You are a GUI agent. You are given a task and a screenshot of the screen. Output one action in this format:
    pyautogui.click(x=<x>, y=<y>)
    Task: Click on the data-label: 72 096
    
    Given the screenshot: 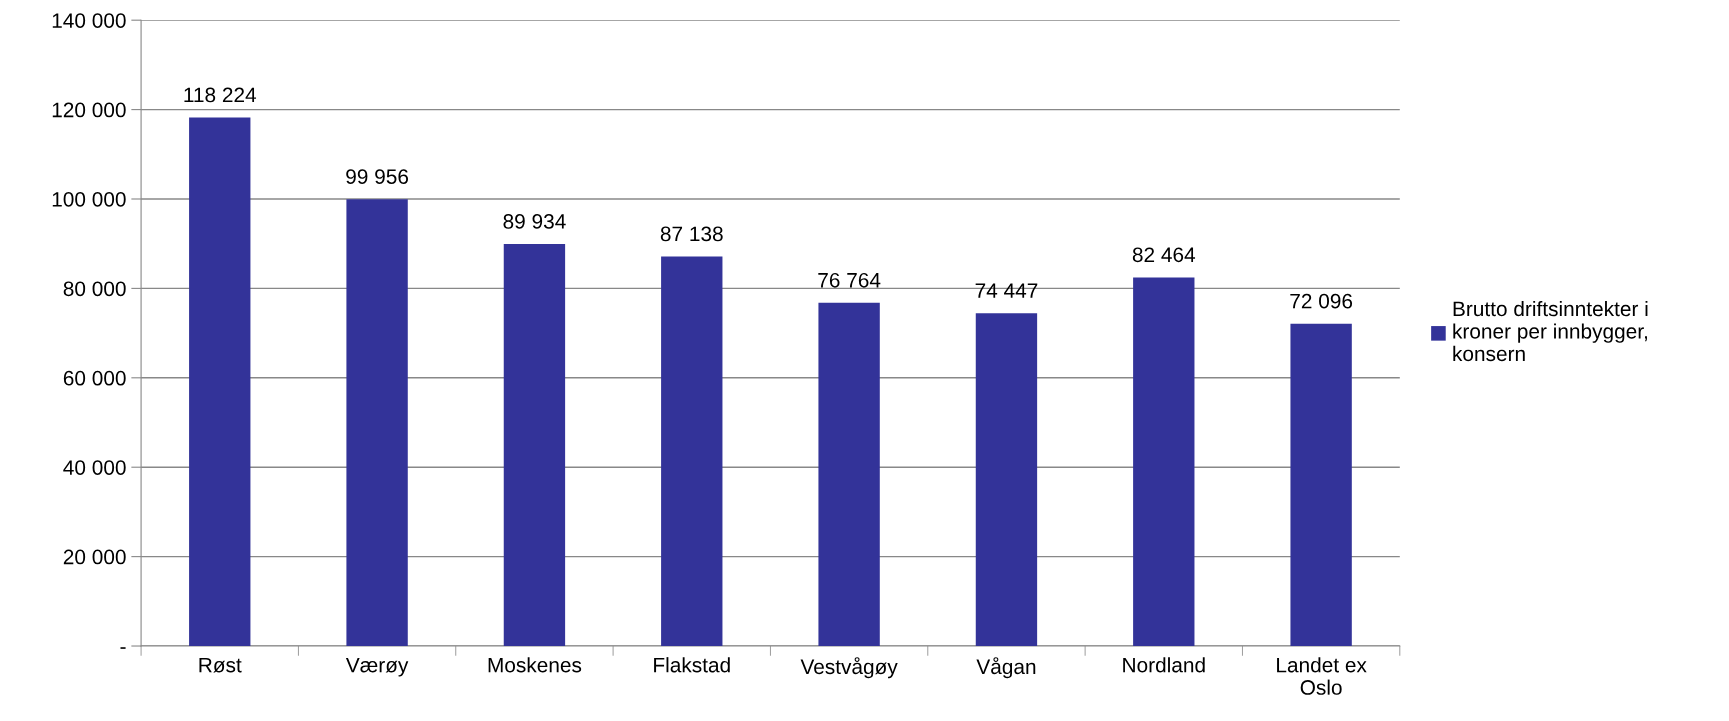 What is the action you would take?
    pyautogui.click(x=1321, y=301)
    